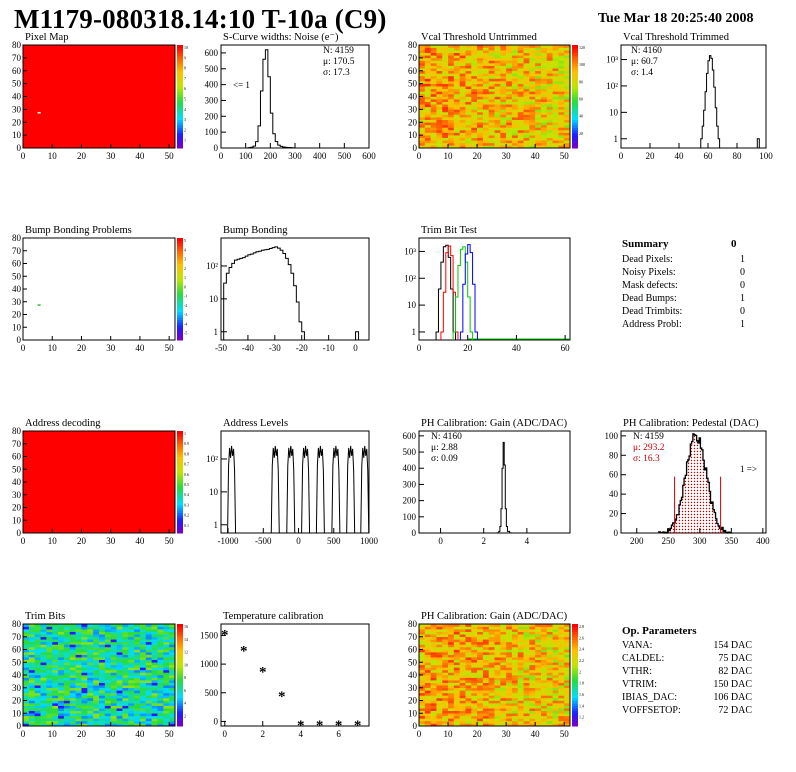 The width and height of the screenshot is (796, 772). Describe the element at coordinates (413, 97) in the screenshot. I see `y-tick-label: 40` at that location.